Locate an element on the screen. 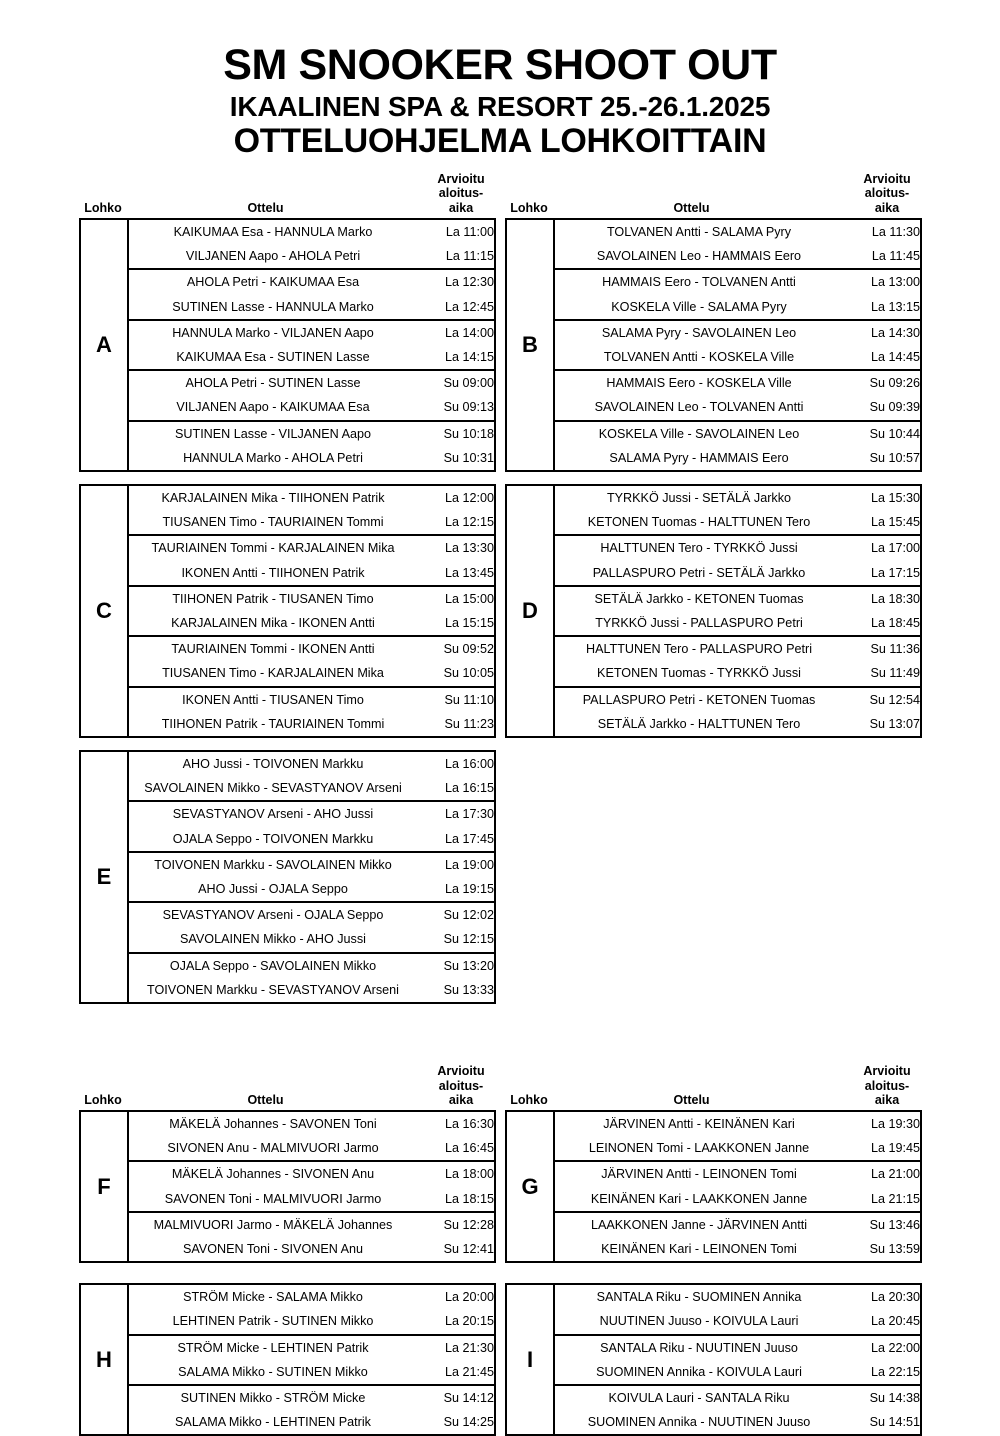  table-row: SAVONEN Toni - SIVONEN Anu Su 12:41 is located at coordinates (287, 1249).